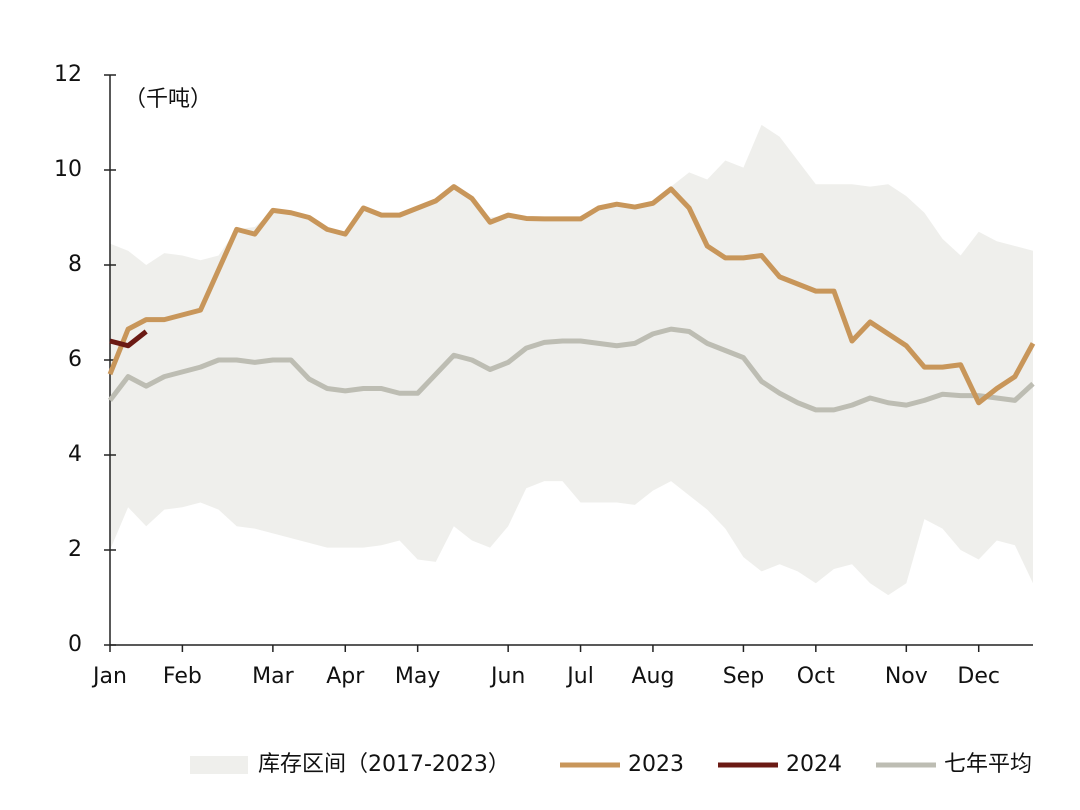 The width and height of the screenshot is (1080, 810). Describe the element at coordinates (814, 764) in the screenshot. I see `legend-label: 2024` at that location.